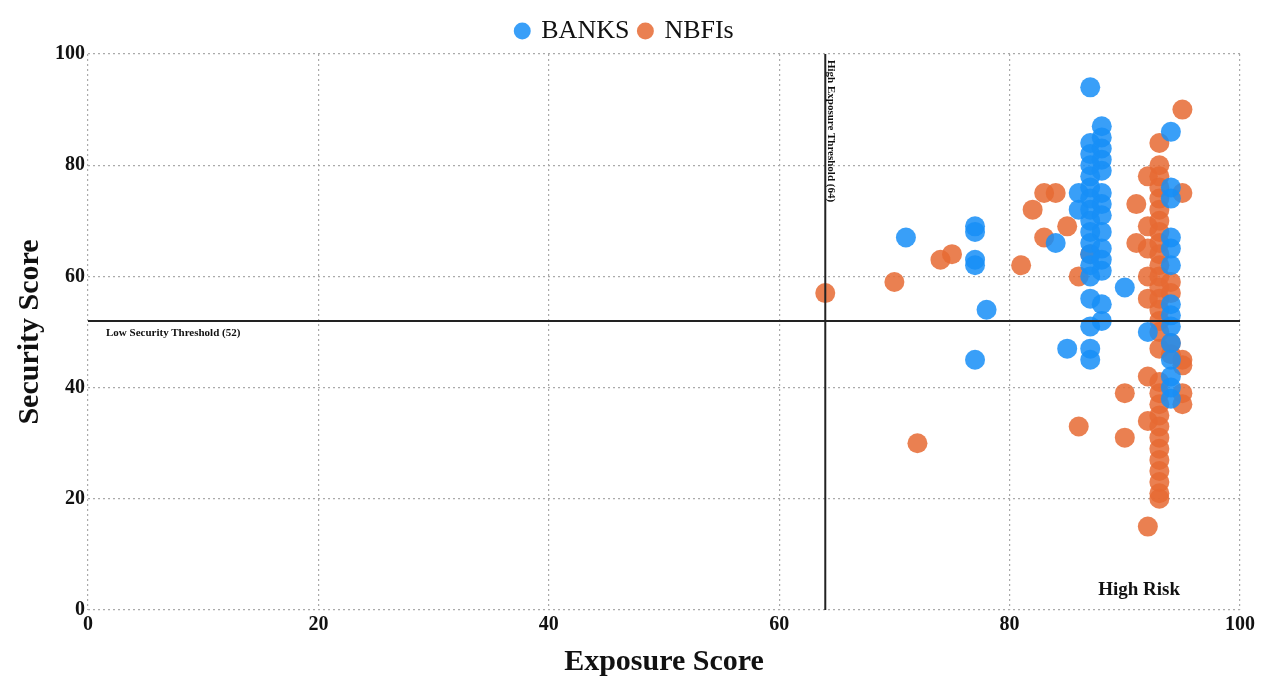  I want to click on y-tick-label: 0, so click(80, 608).